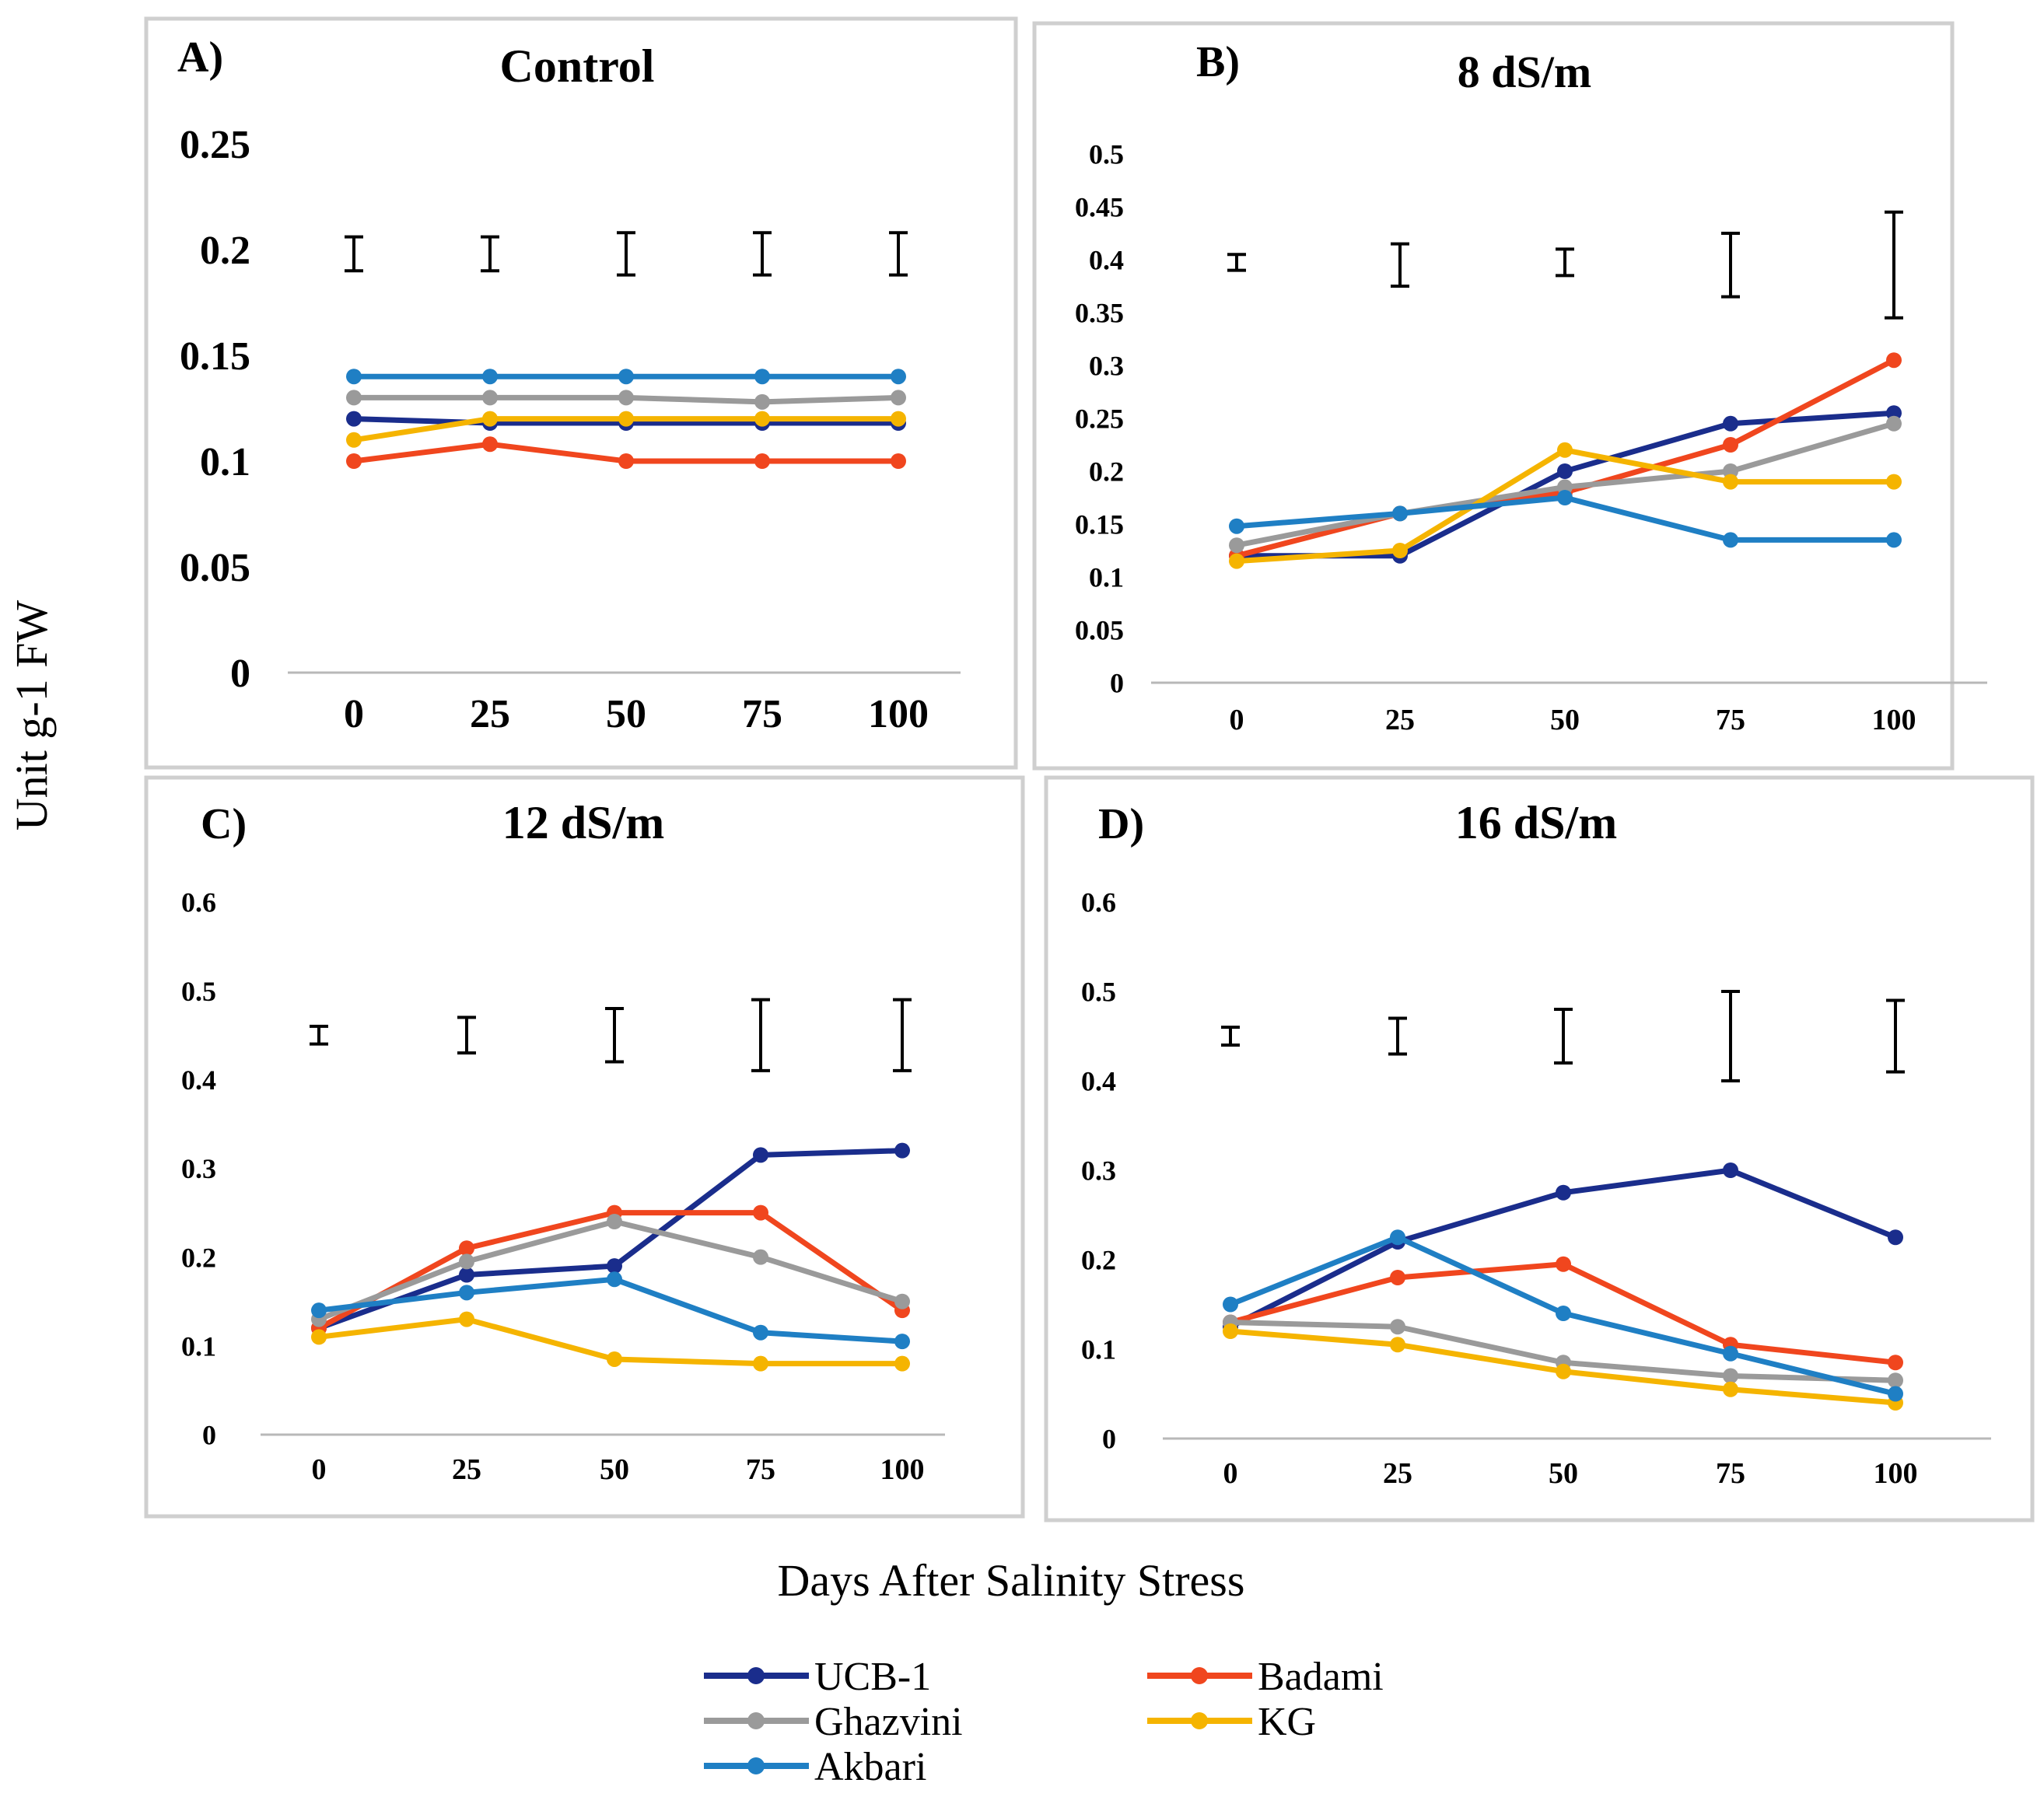  I want to click on panel-b-y-tick-label: 0.45, so click(1100, 208).